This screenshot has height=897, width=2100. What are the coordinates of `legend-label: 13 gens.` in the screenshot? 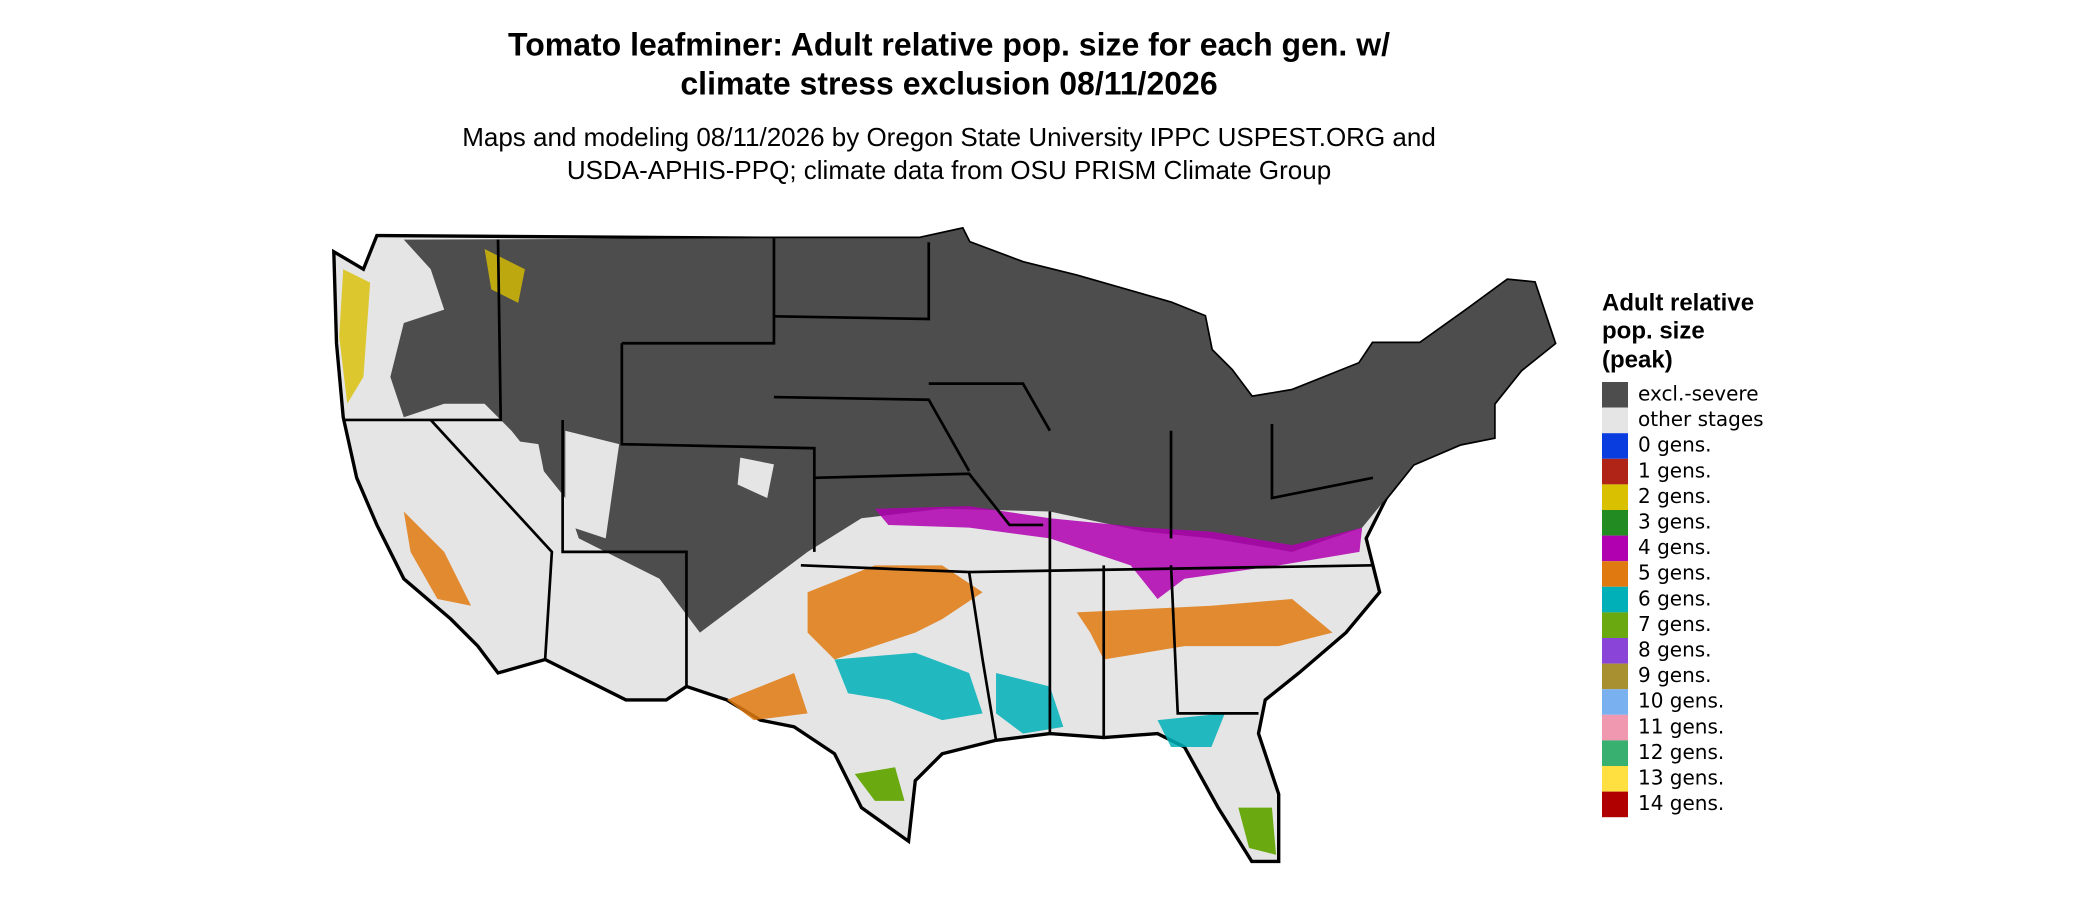 It's located at (1681, 778).